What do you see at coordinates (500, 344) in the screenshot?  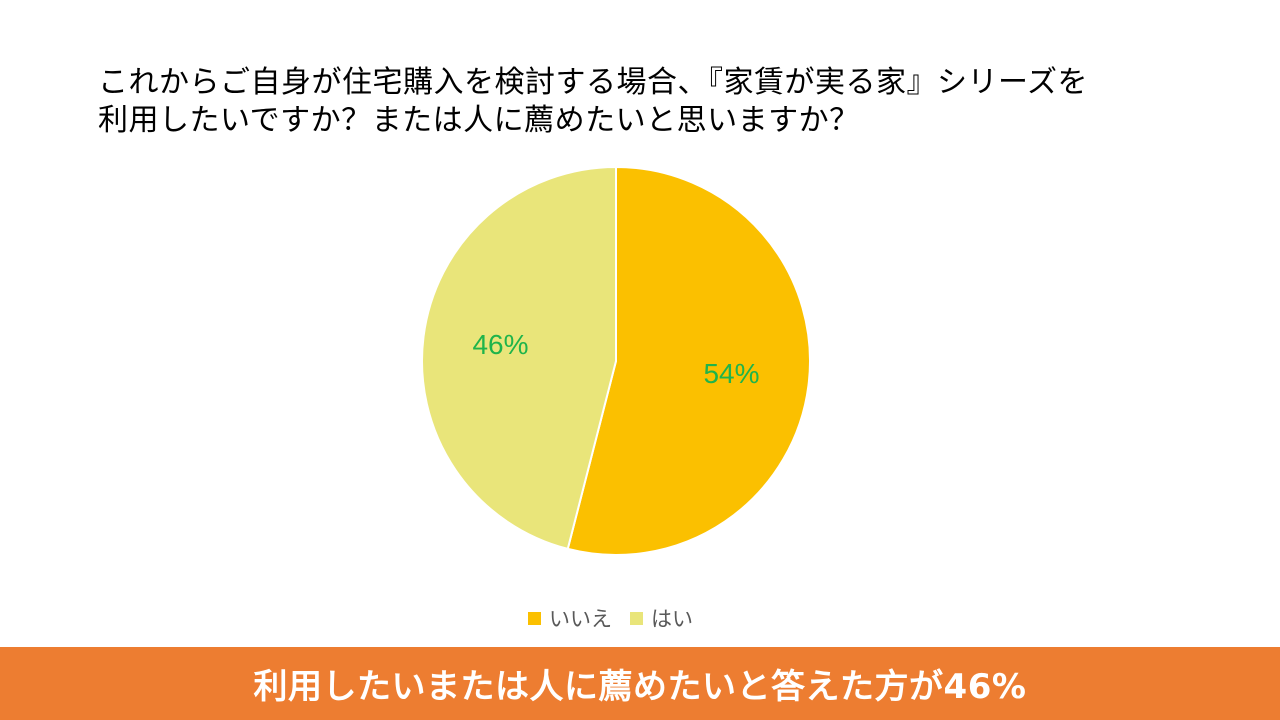 I see `pie-data-label-2: 46%` at bounding box center [500, 344].